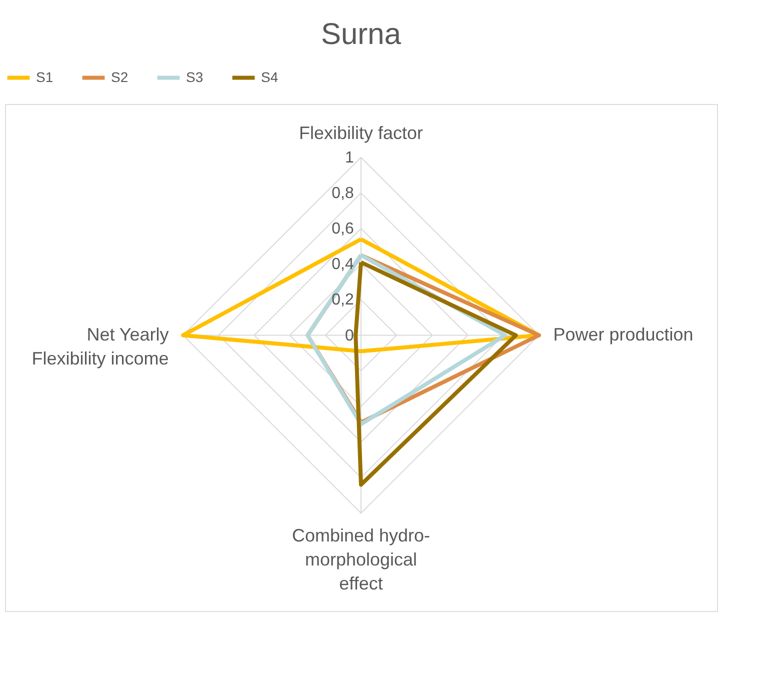 This screenshot has height=699, width=757. Describe the element at coordinates (349, 157) in the screenshot. I see `y-tick-label: 1` at that location.